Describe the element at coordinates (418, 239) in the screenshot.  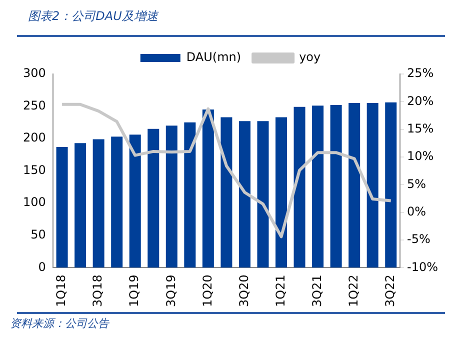
I see `y2-tick-label: -5%` at that location.